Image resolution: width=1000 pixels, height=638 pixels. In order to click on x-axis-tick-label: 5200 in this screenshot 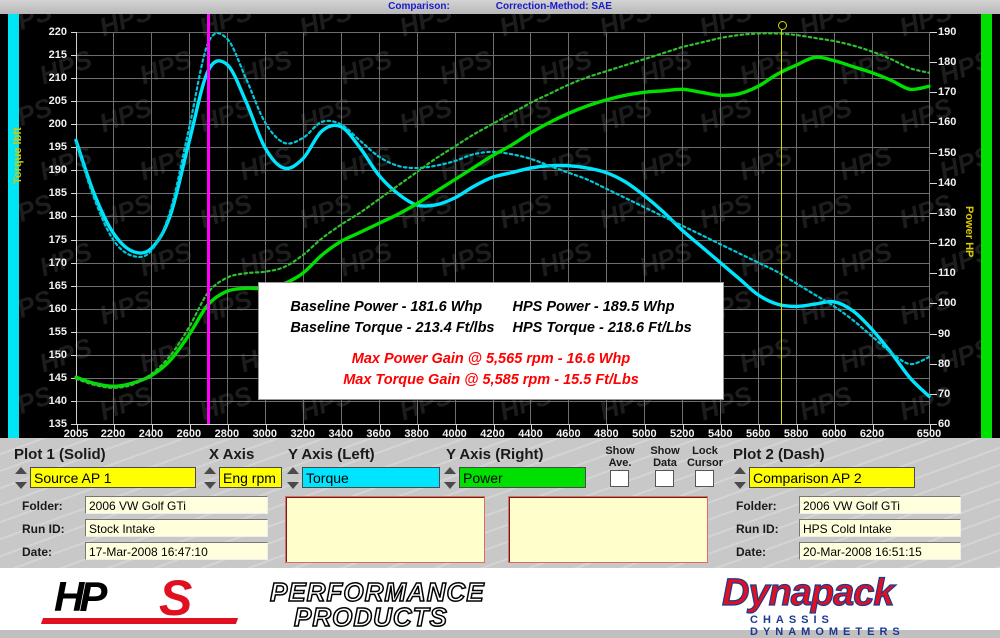, I will do `click(682, 433)`.